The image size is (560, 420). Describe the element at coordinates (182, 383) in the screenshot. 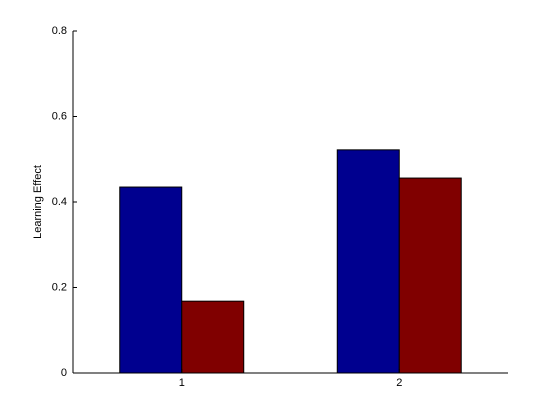

I see `x-tick-label: 1` at that location.